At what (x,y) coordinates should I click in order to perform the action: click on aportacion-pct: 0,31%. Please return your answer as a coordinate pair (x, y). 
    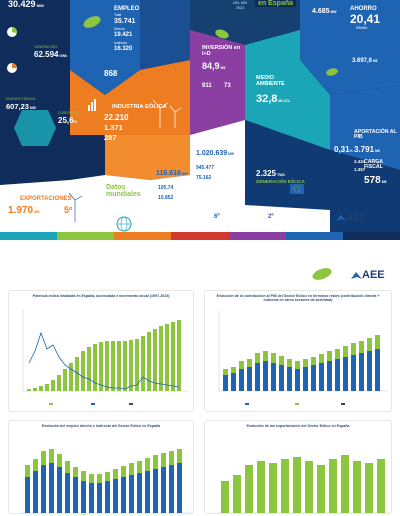
    Looking at the image, I should click on (343, 149).